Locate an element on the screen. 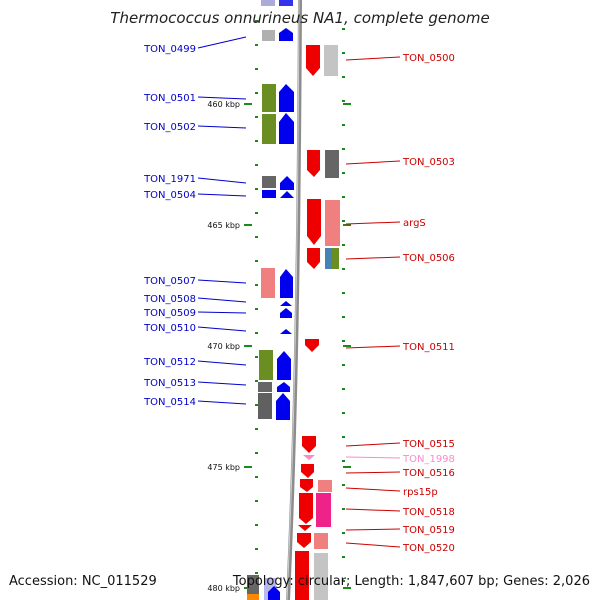  gene-label: TON_0513 is located at coordinates (169, 383).